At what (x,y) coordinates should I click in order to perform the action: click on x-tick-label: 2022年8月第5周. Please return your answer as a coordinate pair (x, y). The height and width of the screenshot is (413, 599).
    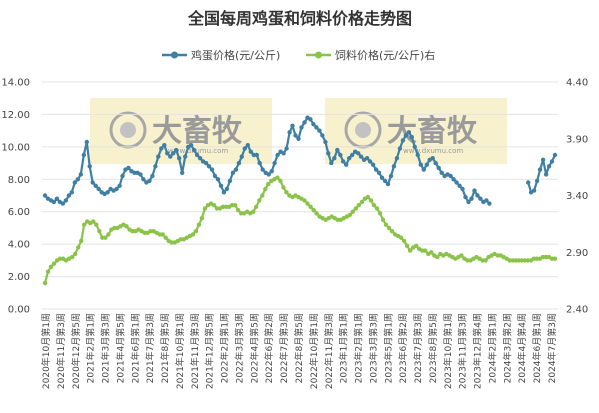
    Looking at the image, I should click on (299, 348).